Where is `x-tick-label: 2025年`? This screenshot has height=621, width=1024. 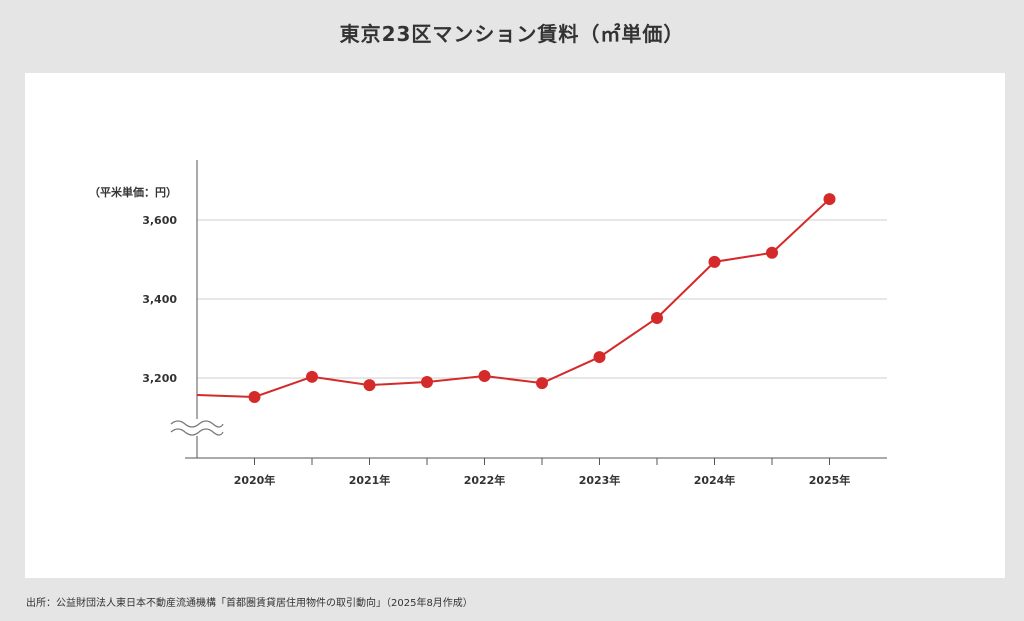
x-tick-label: 2025年 is located at coordinates (830, 480).